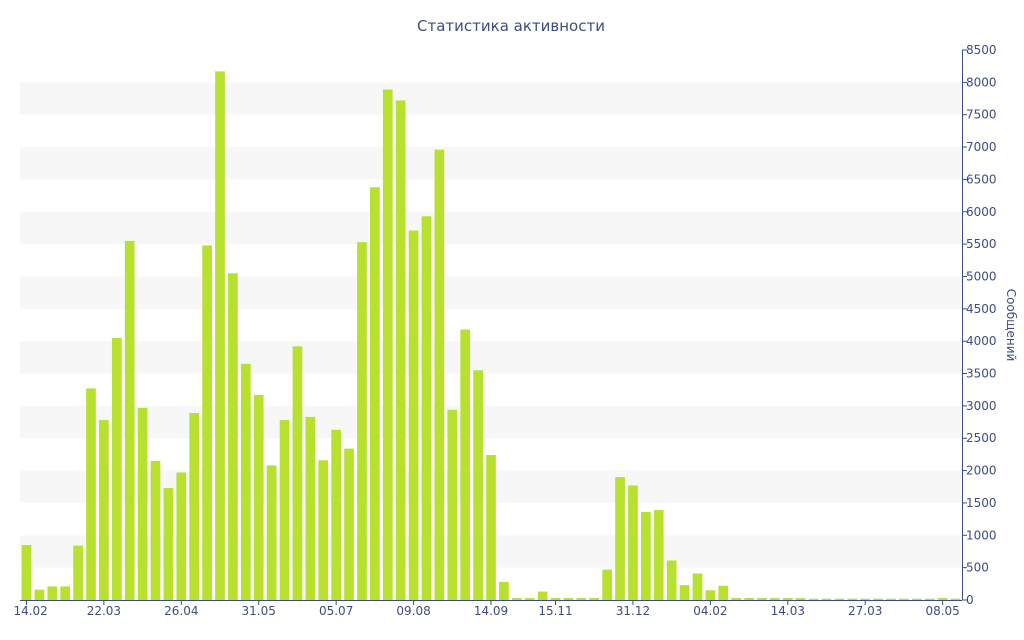  I want to click on x-tick-label: 14.03, so click(788, 611).